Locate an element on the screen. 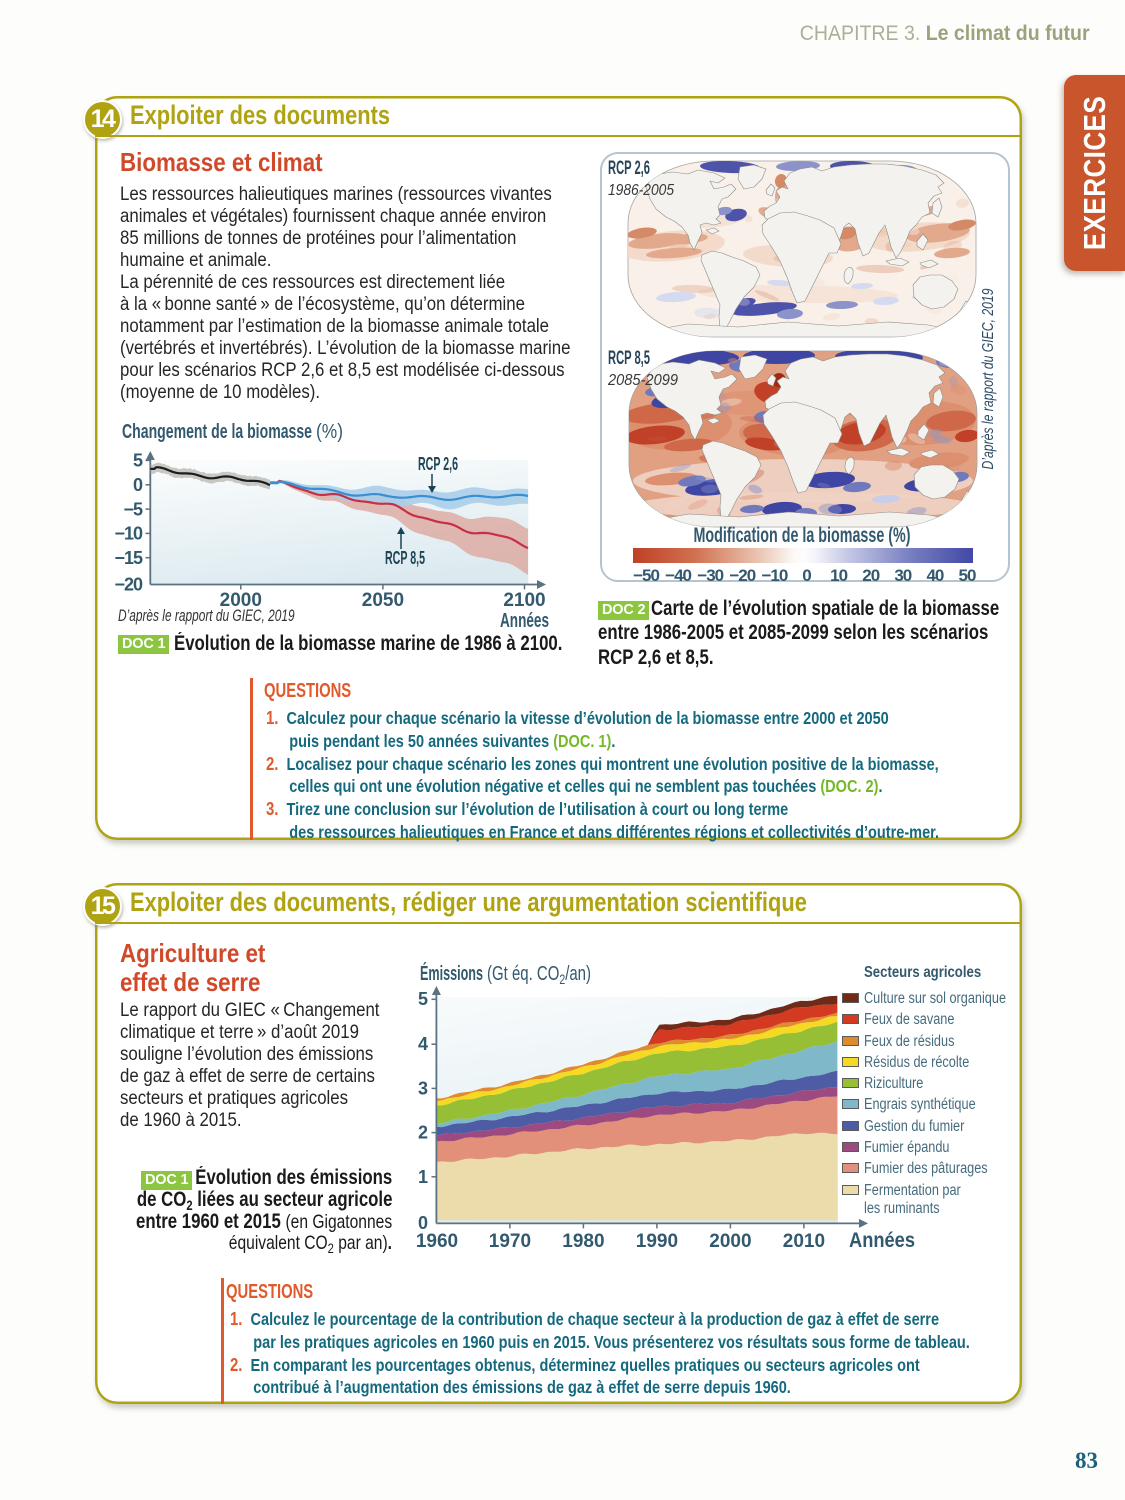 The width and height of the screenshot is (1125, 1500). svg-text: 4 is located at coordinates (423, 1044).